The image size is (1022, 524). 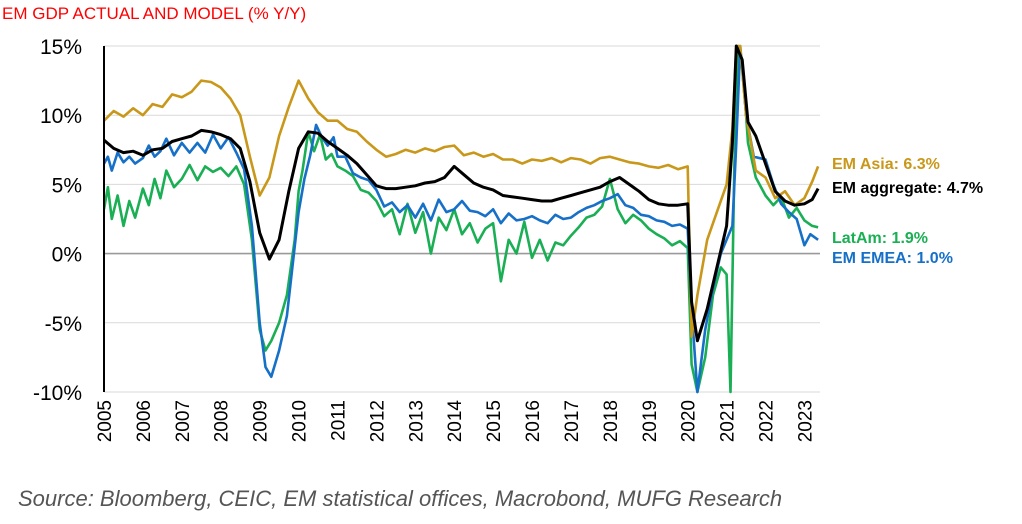 I want to click on x-tick-label: 2013, so click(x=416, y=421).